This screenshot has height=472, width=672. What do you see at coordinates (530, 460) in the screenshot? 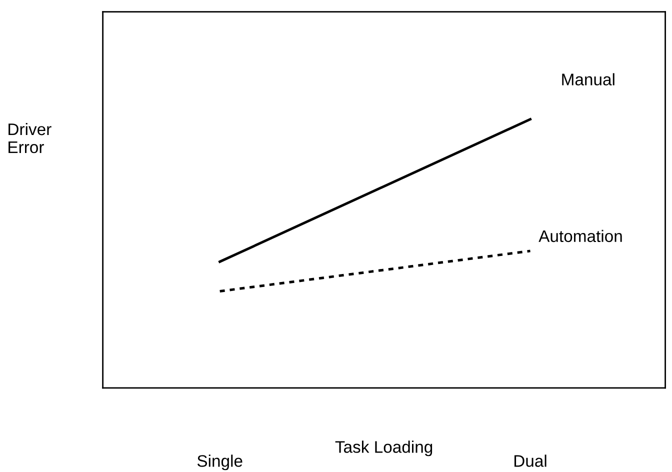
I see `x-tick-label: Dual` at bounding box center [530, 460].